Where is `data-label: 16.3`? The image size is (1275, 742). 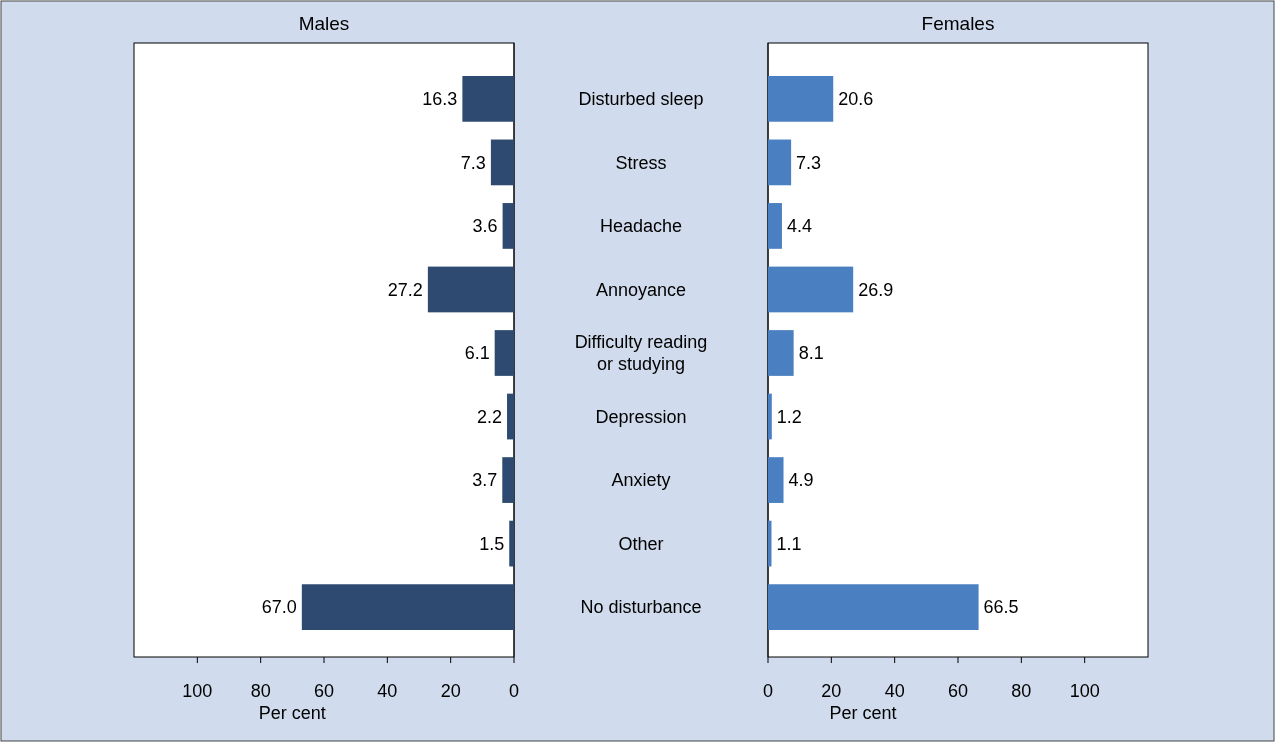 data-label: 16.3 is located at coordinates (440, 99).